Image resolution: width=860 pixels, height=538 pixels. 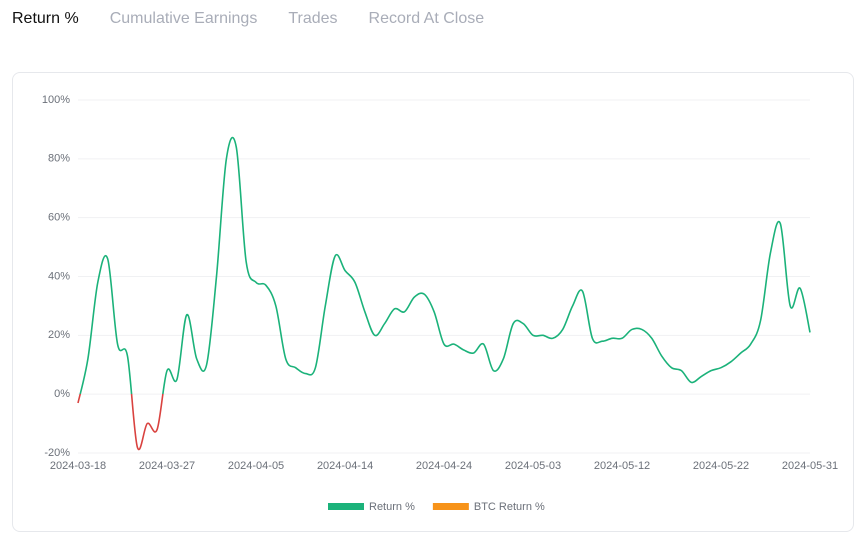 I want to click on tab: Record At Close, so click(x=426, y=18).